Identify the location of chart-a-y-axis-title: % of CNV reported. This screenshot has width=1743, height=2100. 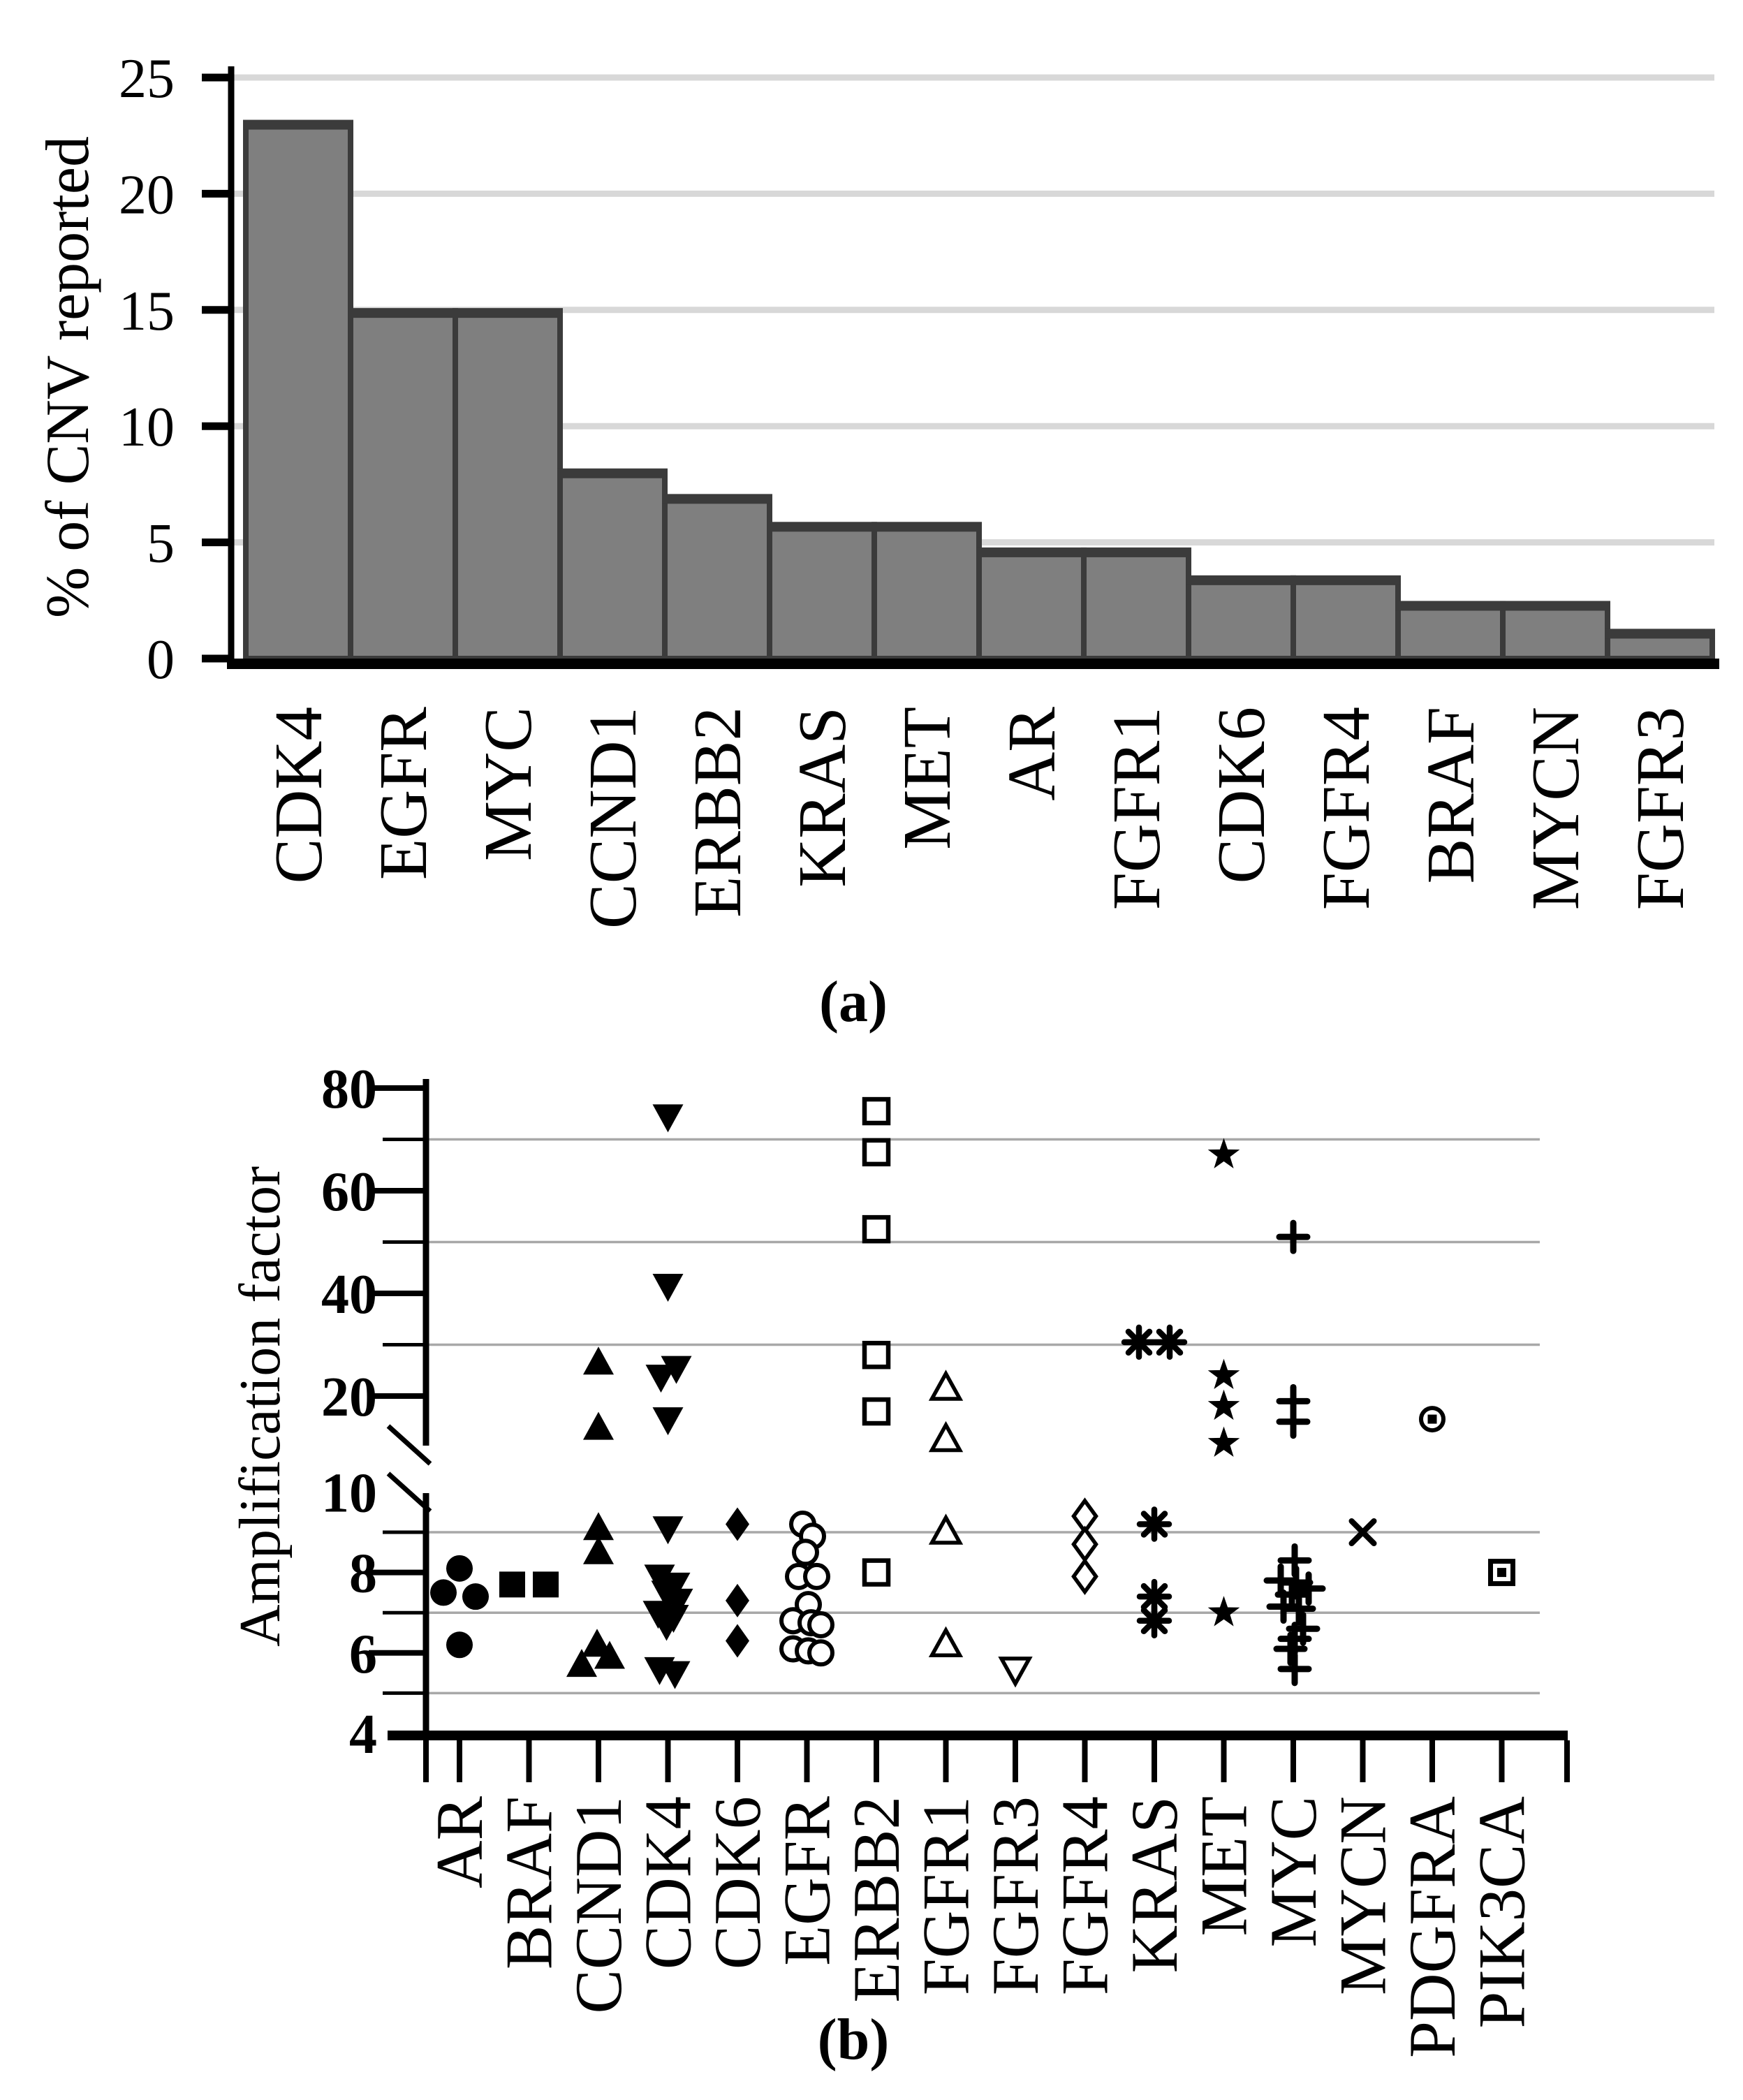
(68, 377).